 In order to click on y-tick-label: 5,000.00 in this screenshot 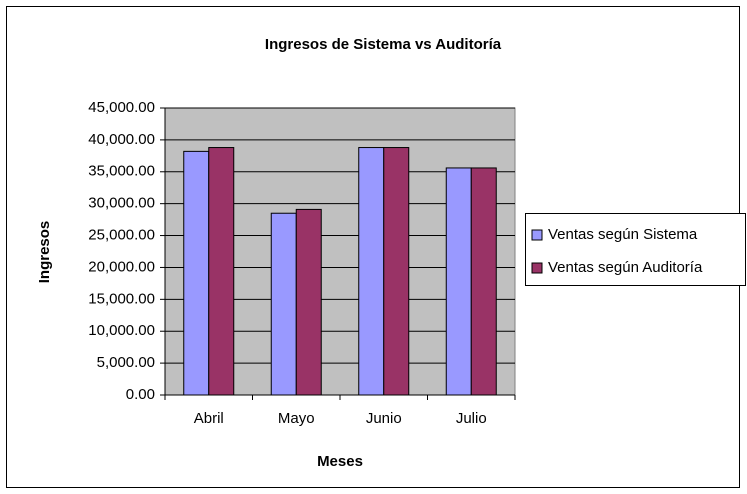, I will do `click(126, 362)`.